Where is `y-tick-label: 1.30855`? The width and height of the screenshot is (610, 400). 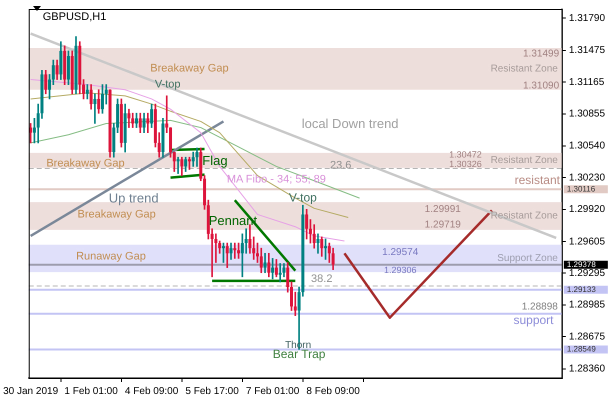 y-tick-label: 1.30855 is located at coordinates (587, 114).